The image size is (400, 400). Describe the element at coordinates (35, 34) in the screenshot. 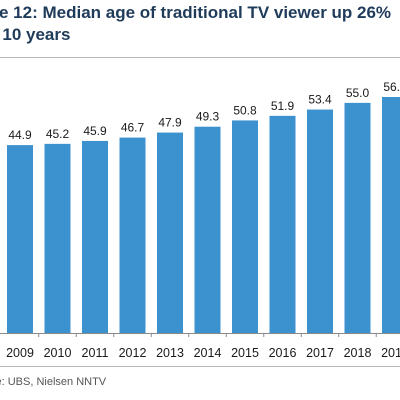

I see `chart-subtitle: t 10 years` at that location.